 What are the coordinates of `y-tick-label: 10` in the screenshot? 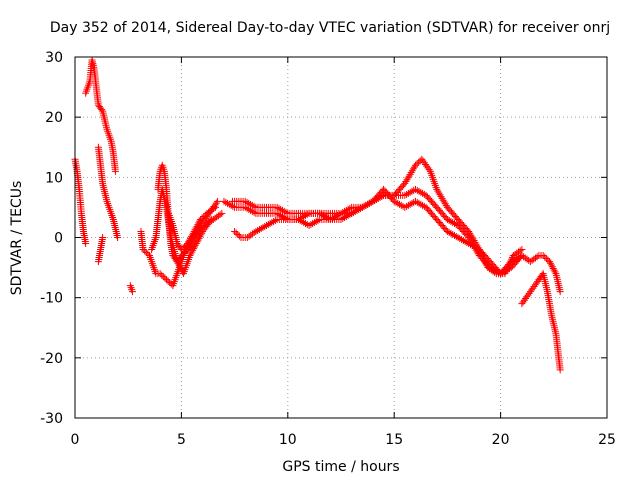 It's located at (54, 178).